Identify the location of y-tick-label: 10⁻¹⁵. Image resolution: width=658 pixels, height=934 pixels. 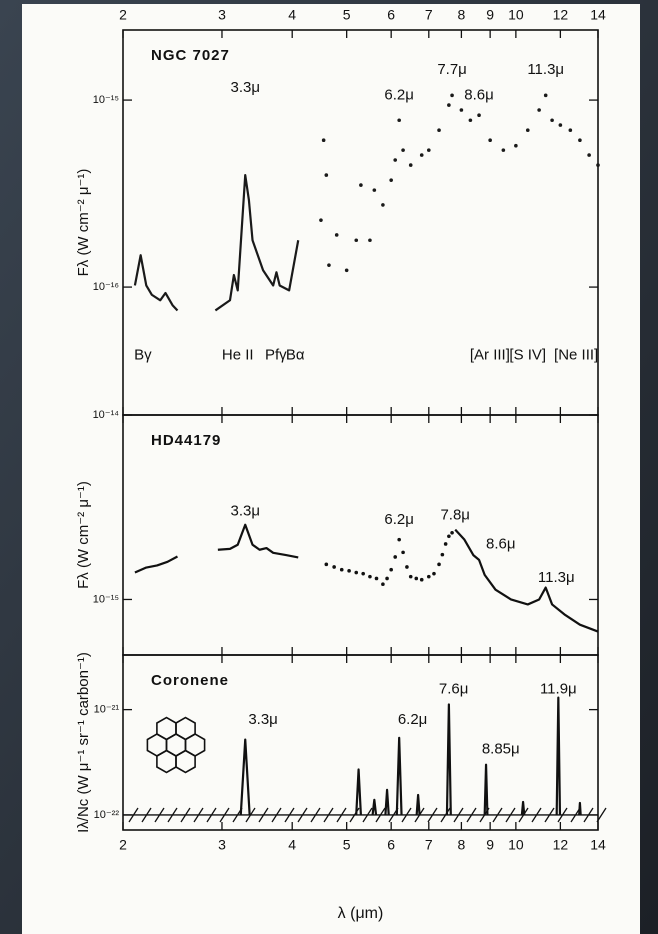
(106, 100).